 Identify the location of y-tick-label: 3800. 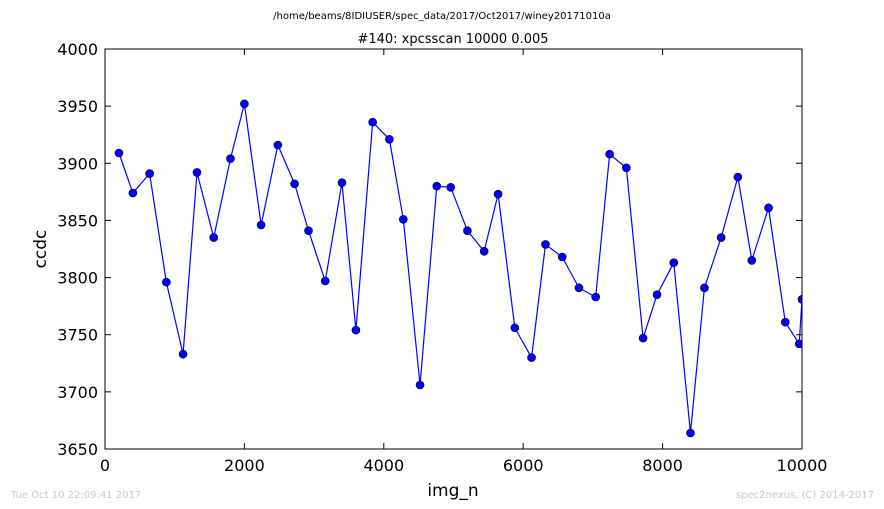
(77, 278).